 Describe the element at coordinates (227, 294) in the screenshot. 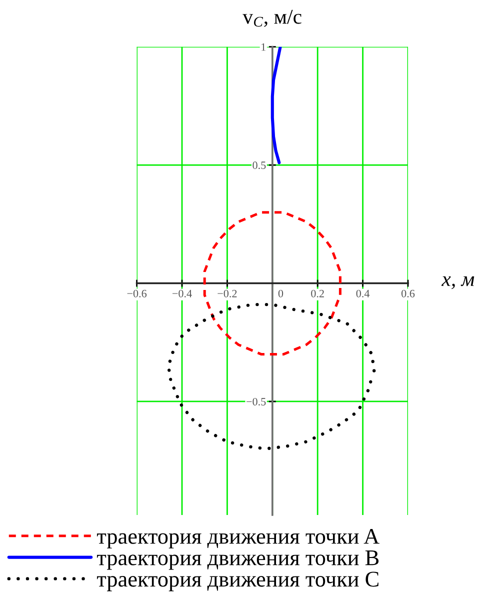

I see `x-tick-label: −0.2` at that location.